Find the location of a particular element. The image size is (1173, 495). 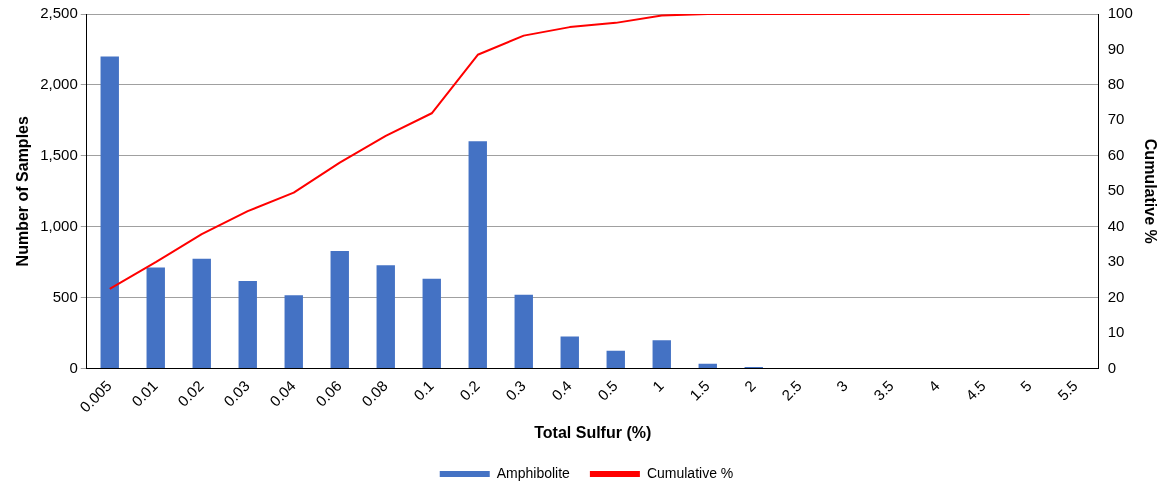

y2-tick-label: 40 is located at coordinates (1116, 225).